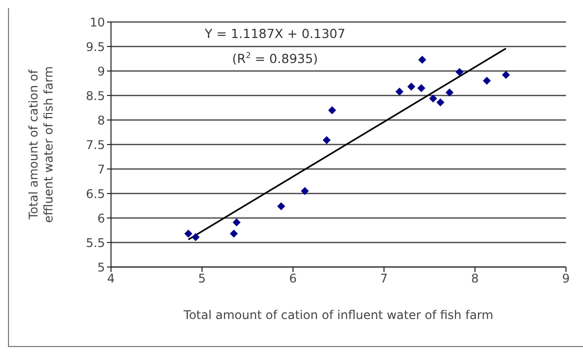 Image resolution: width=583 pixels, height=362 pixels. I want to click on y-tick-label: 6.5, so click(95, 193).